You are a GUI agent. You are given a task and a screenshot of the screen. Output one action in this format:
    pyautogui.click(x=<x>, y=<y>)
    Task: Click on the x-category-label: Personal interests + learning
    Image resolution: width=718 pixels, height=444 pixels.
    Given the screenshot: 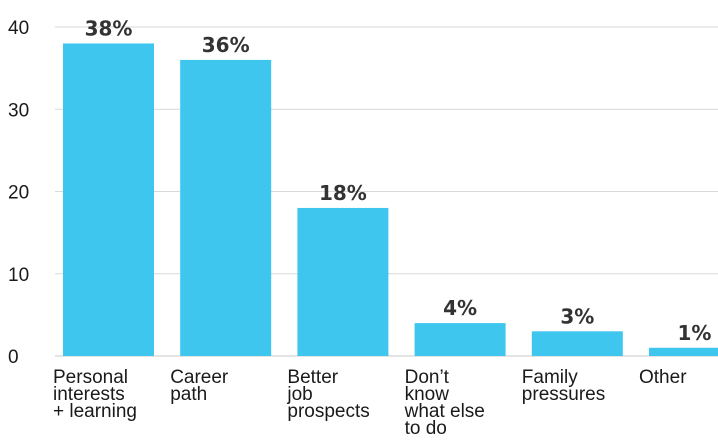 What is the action you would take?
    pyautogui.click(x=95, y=394)
    